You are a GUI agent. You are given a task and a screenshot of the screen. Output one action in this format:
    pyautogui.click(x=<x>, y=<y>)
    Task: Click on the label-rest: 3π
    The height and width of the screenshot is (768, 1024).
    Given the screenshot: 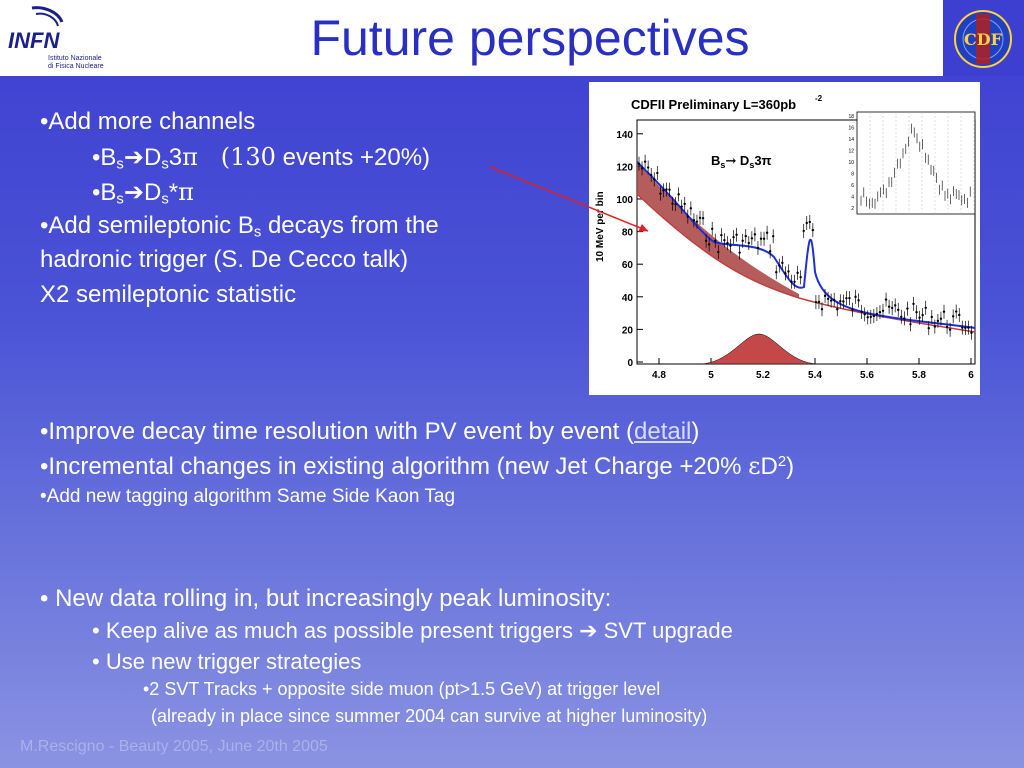 What is the action you would take?
    pyautogui.click(x=762, y=160)
    